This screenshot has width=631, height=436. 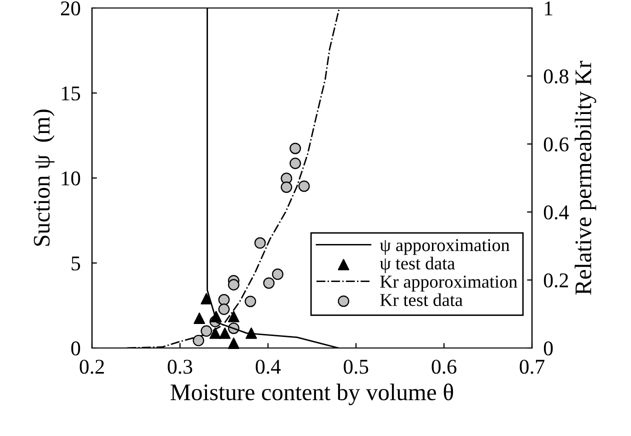 I want to click on y2-tick-label: 0.2, so click(x=556, y=280).